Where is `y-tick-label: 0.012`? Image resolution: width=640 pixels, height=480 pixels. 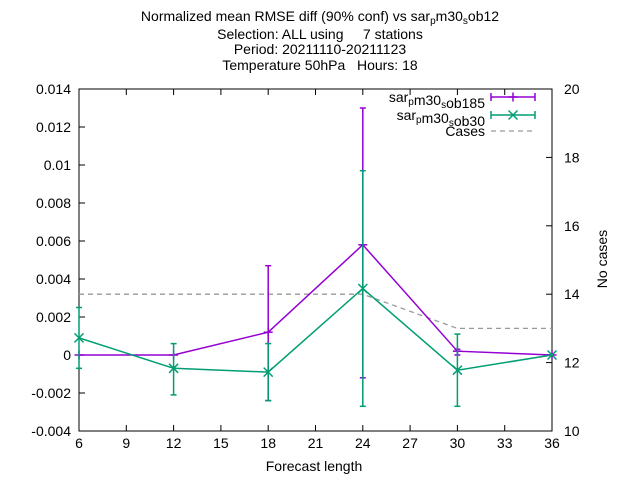 y-tick-label: 0.012 is located at coordinates (53, 127).